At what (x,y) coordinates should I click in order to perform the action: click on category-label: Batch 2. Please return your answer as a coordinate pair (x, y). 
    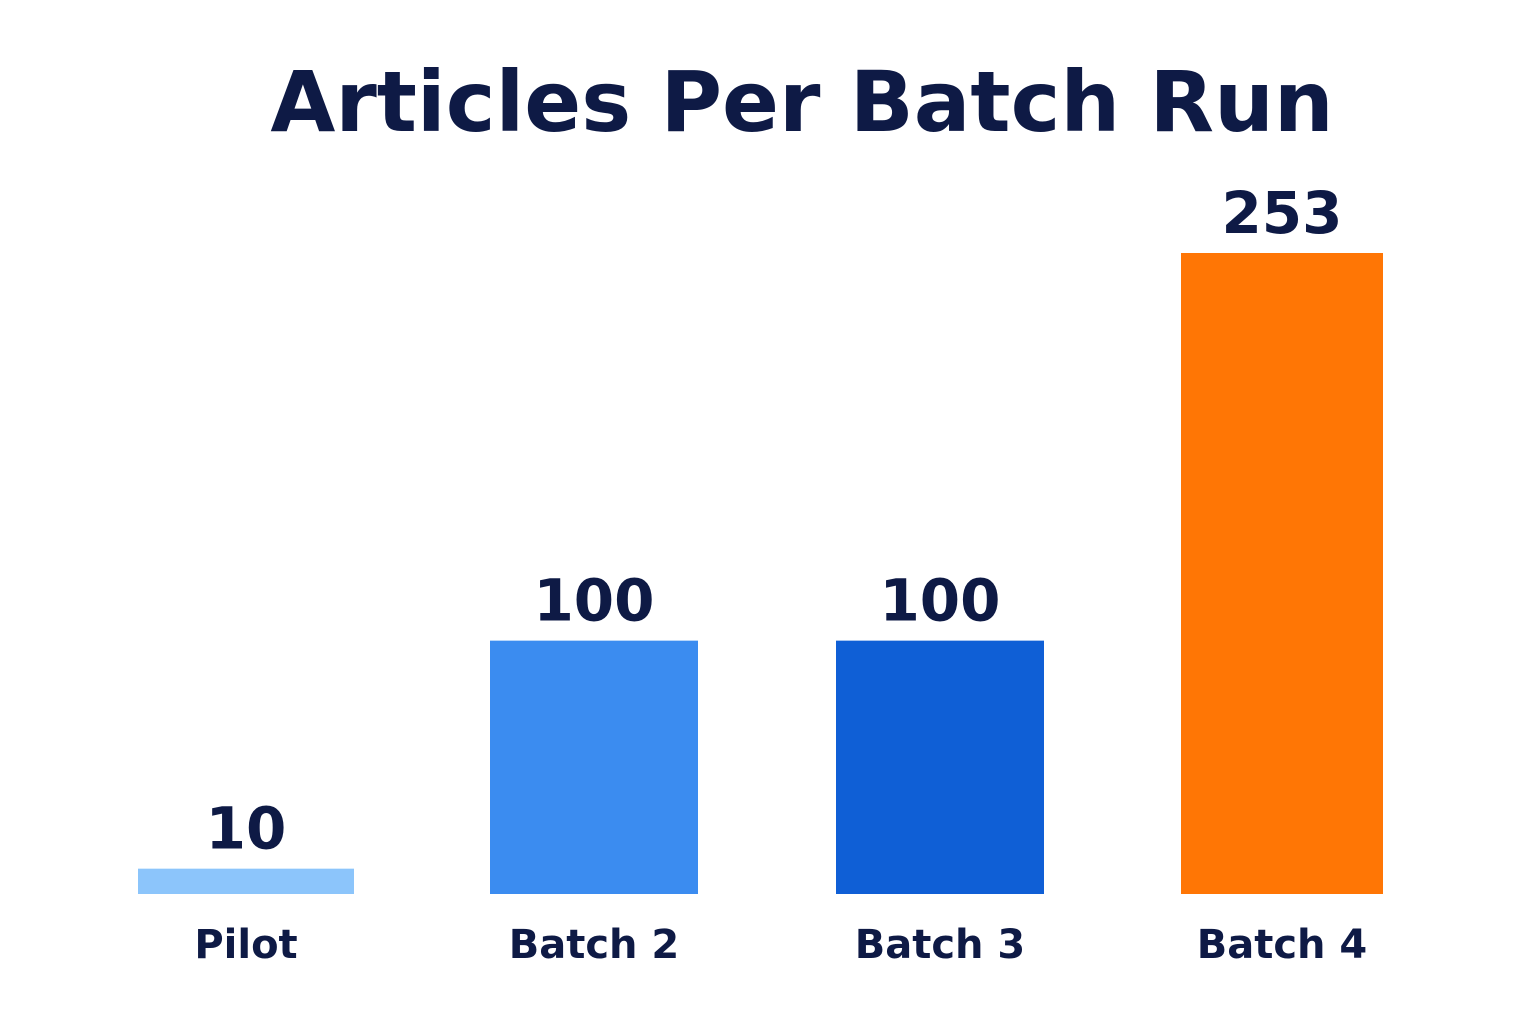
    Looking at the image, I should click on (594, 945).